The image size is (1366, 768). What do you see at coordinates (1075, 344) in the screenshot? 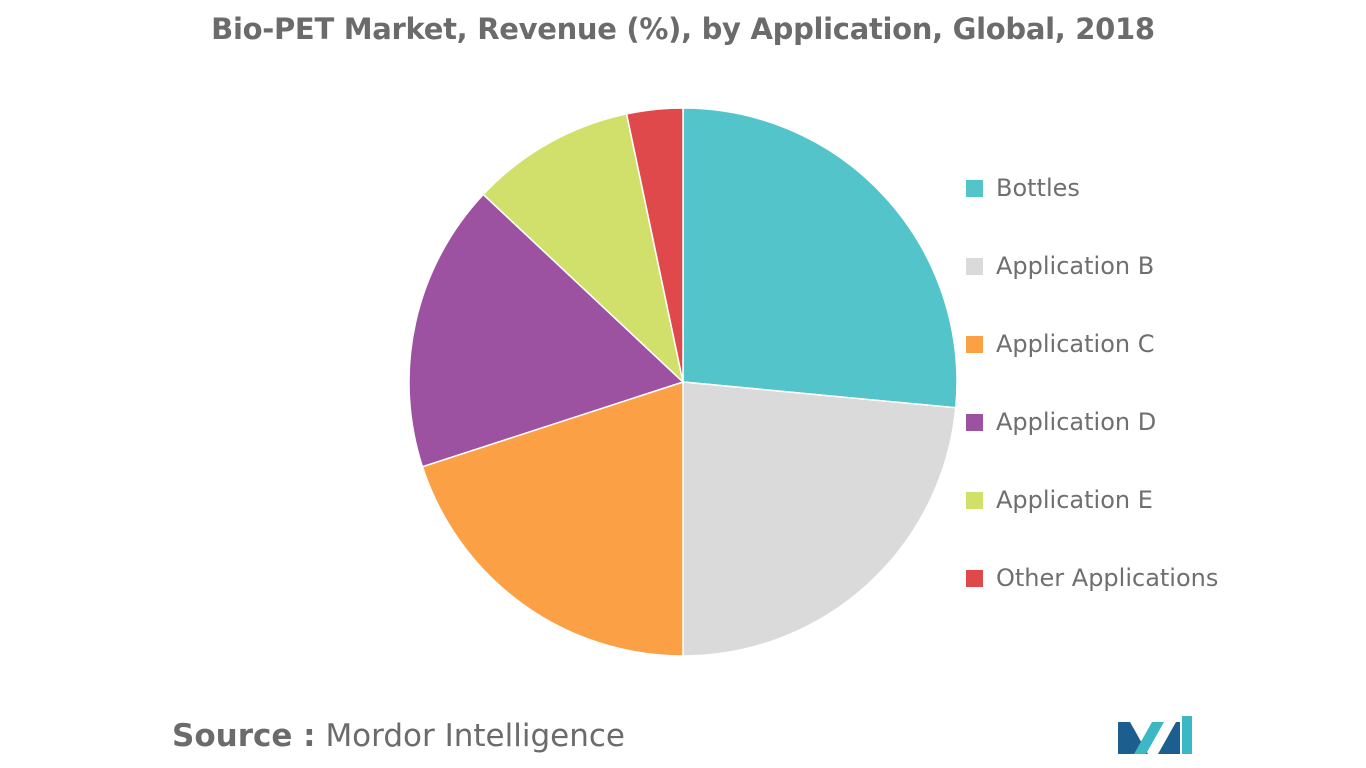
I see `legend-label: Application C` at bounding box center [1075, 344].